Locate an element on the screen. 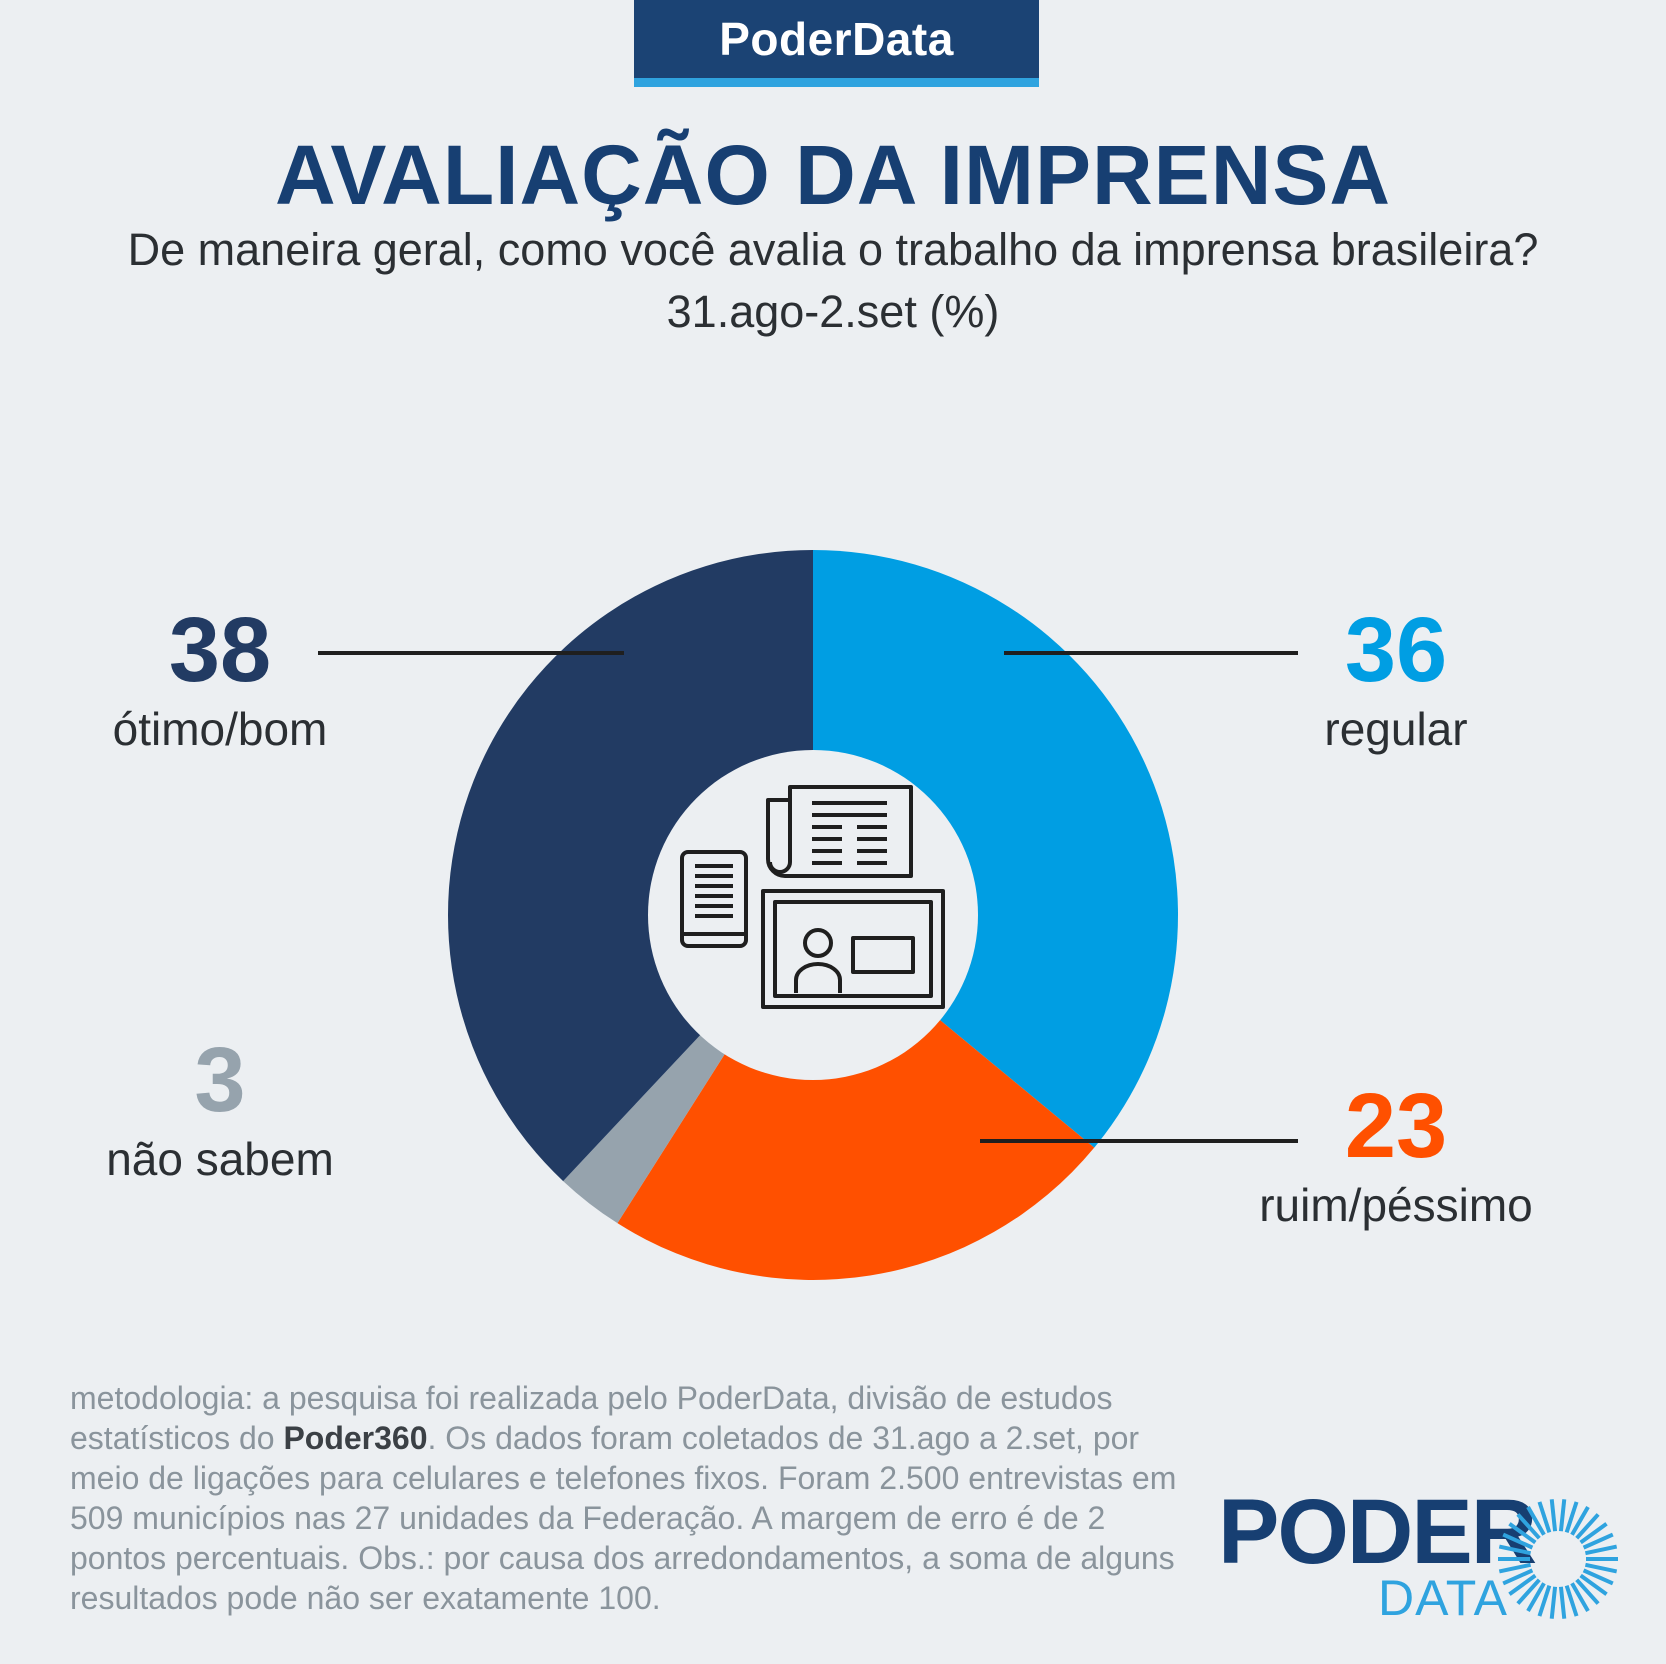  slice-ruim-p-ssimo is located at coordinates (856, 1097).